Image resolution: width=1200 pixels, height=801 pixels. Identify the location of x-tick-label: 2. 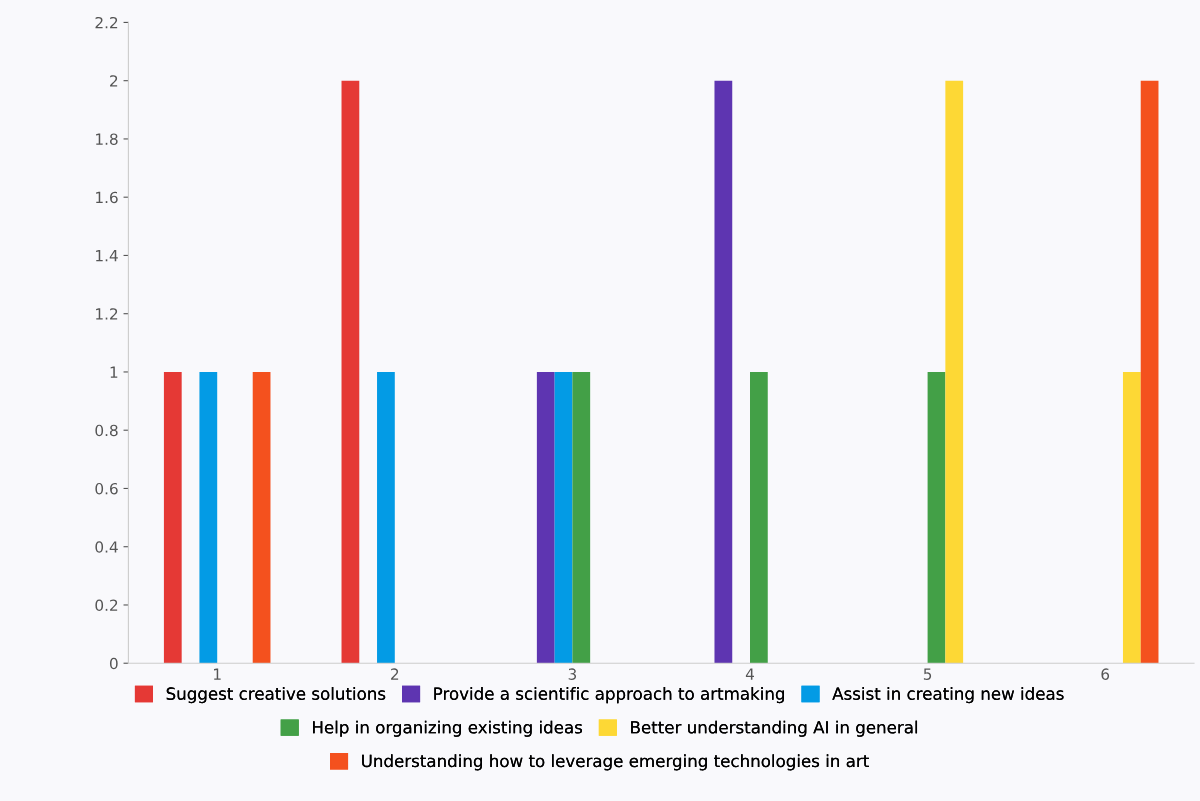
(395, 674).